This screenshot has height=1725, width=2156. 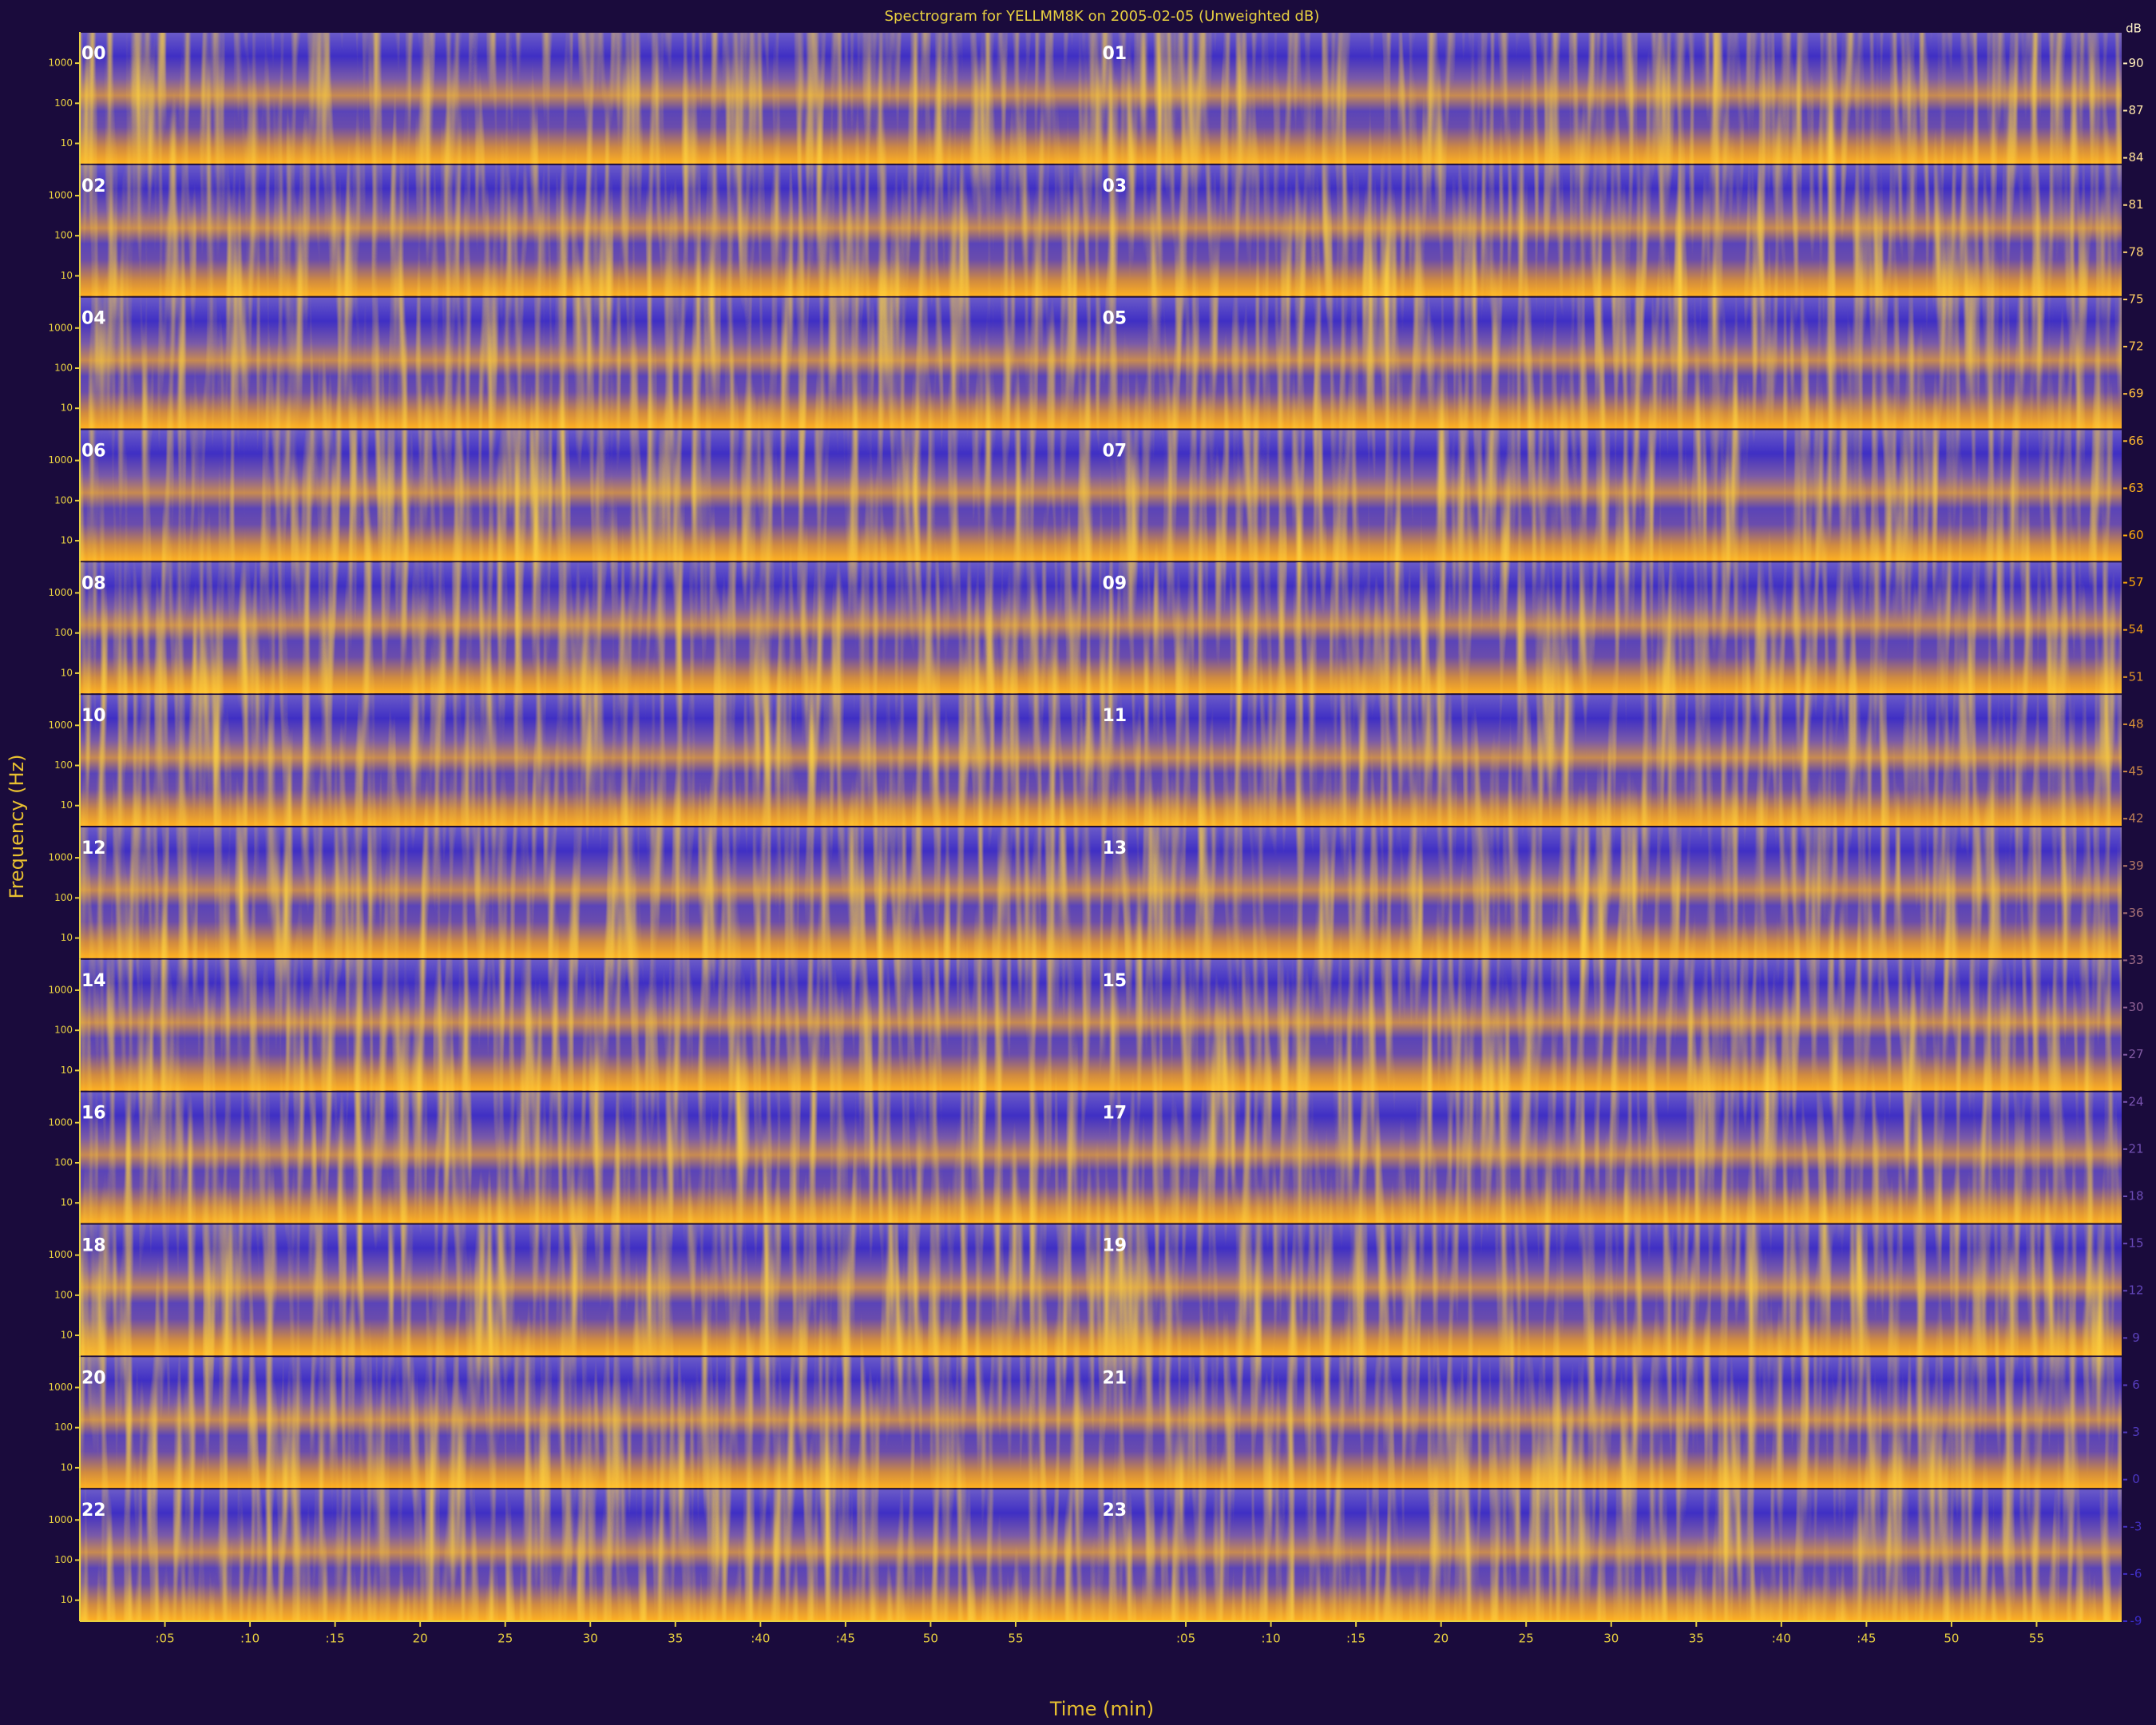 I want to click on colorbar-tick-label: 66, so click(x=2135, y=441).